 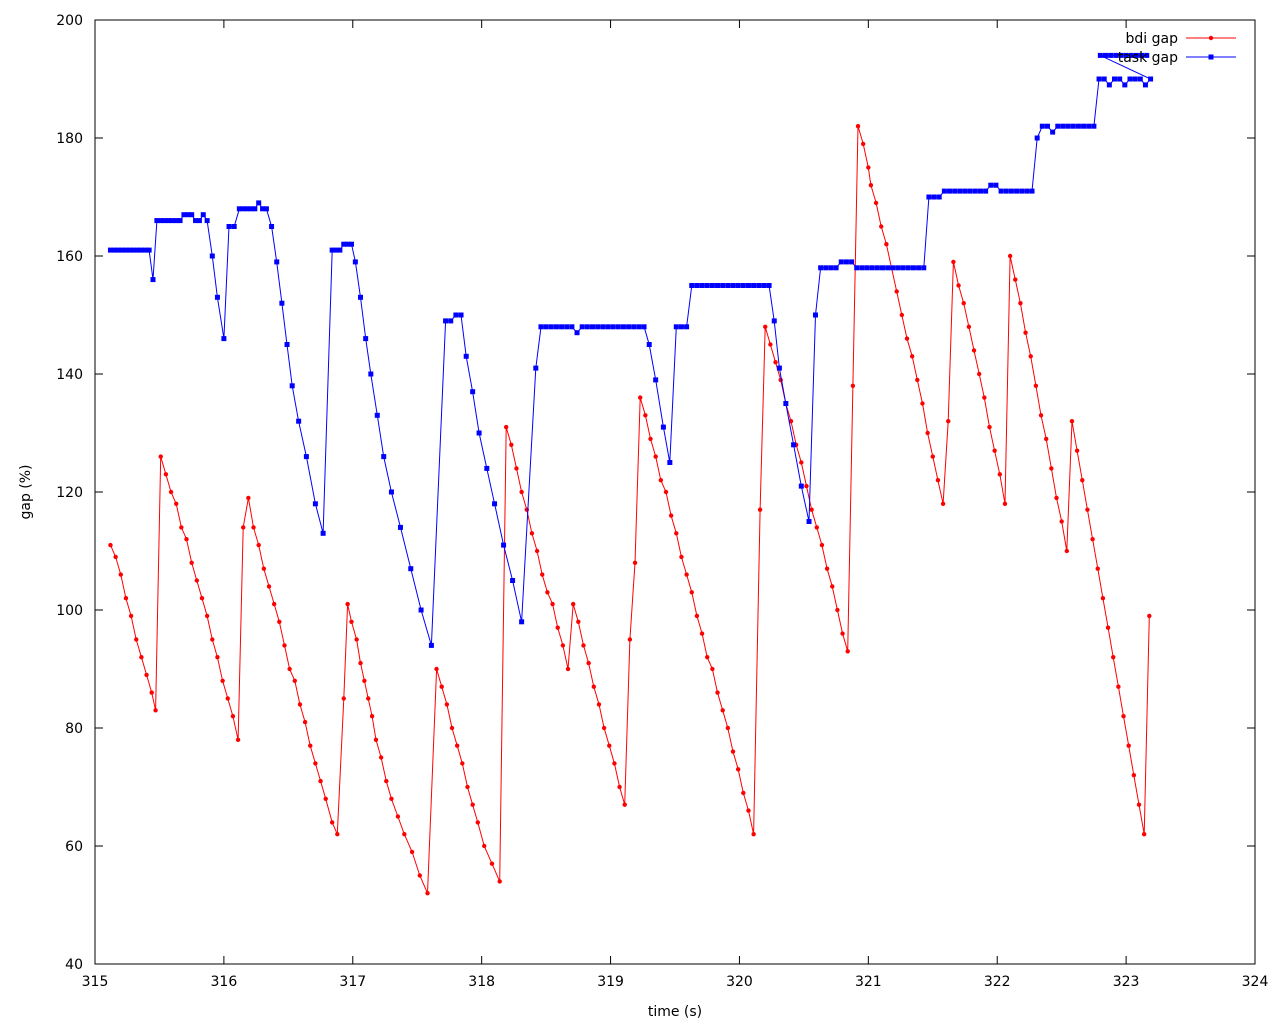 What do you see at coordinates (69, 21) in the screenshot?
I see `y-tick-label: 200` at bounding box center [69, 21].